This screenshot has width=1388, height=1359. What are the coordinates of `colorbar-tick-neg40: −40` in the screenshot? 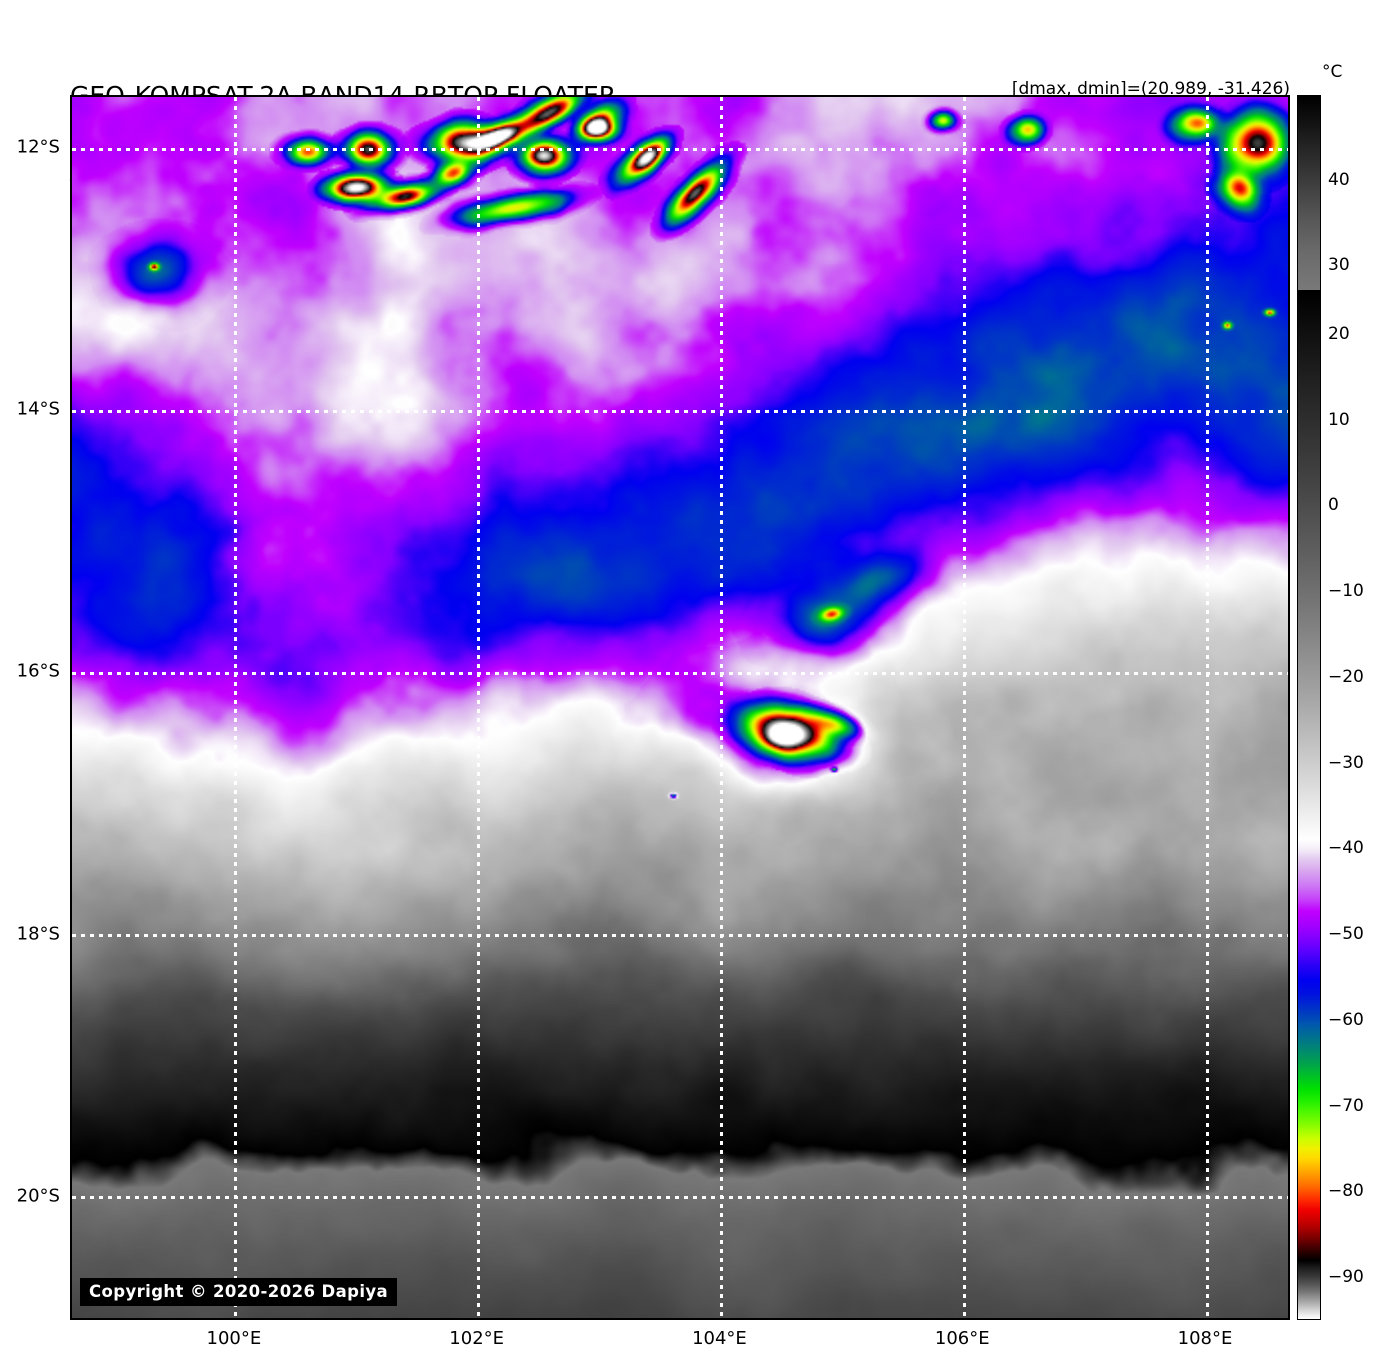 It's located at (1346, 848).